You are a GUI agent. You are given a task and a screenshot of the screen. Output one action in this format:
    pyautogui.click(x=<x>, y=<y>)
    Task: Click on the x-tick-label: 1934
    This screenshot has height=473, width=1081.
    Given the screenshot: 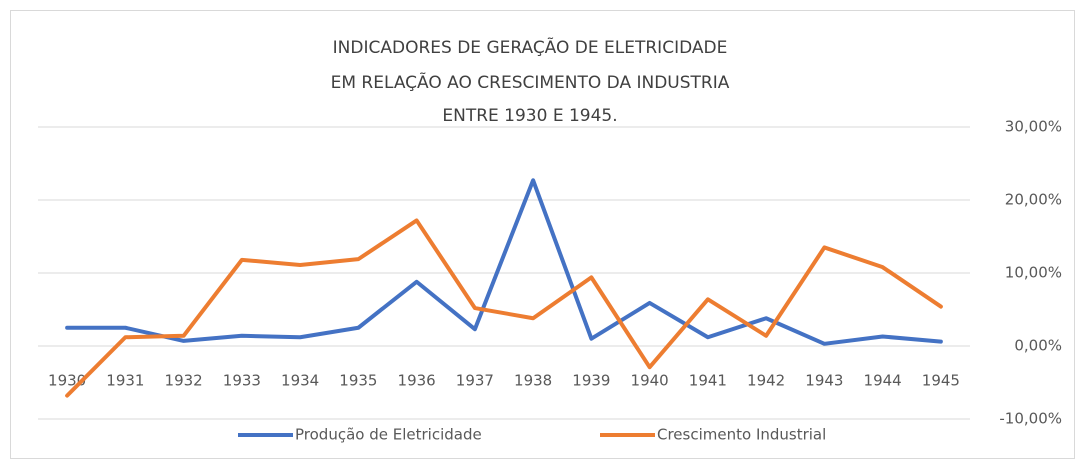 What is the action you would take?
    pyautogui.click(x=300, y=381)
    